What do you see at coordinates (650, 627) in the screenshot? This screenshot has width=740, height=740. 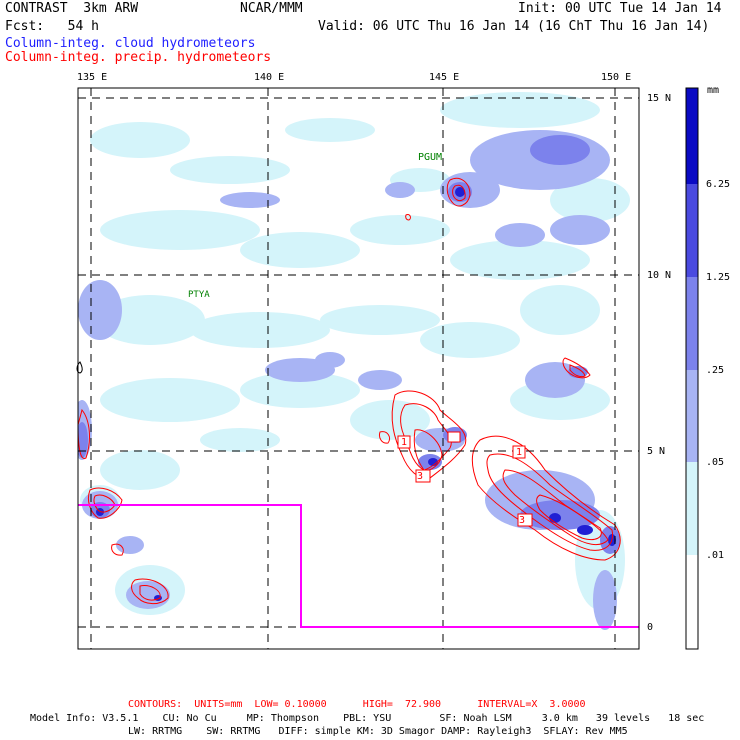 I see `lat-label-0: 0` at bounding box center [650, 627].